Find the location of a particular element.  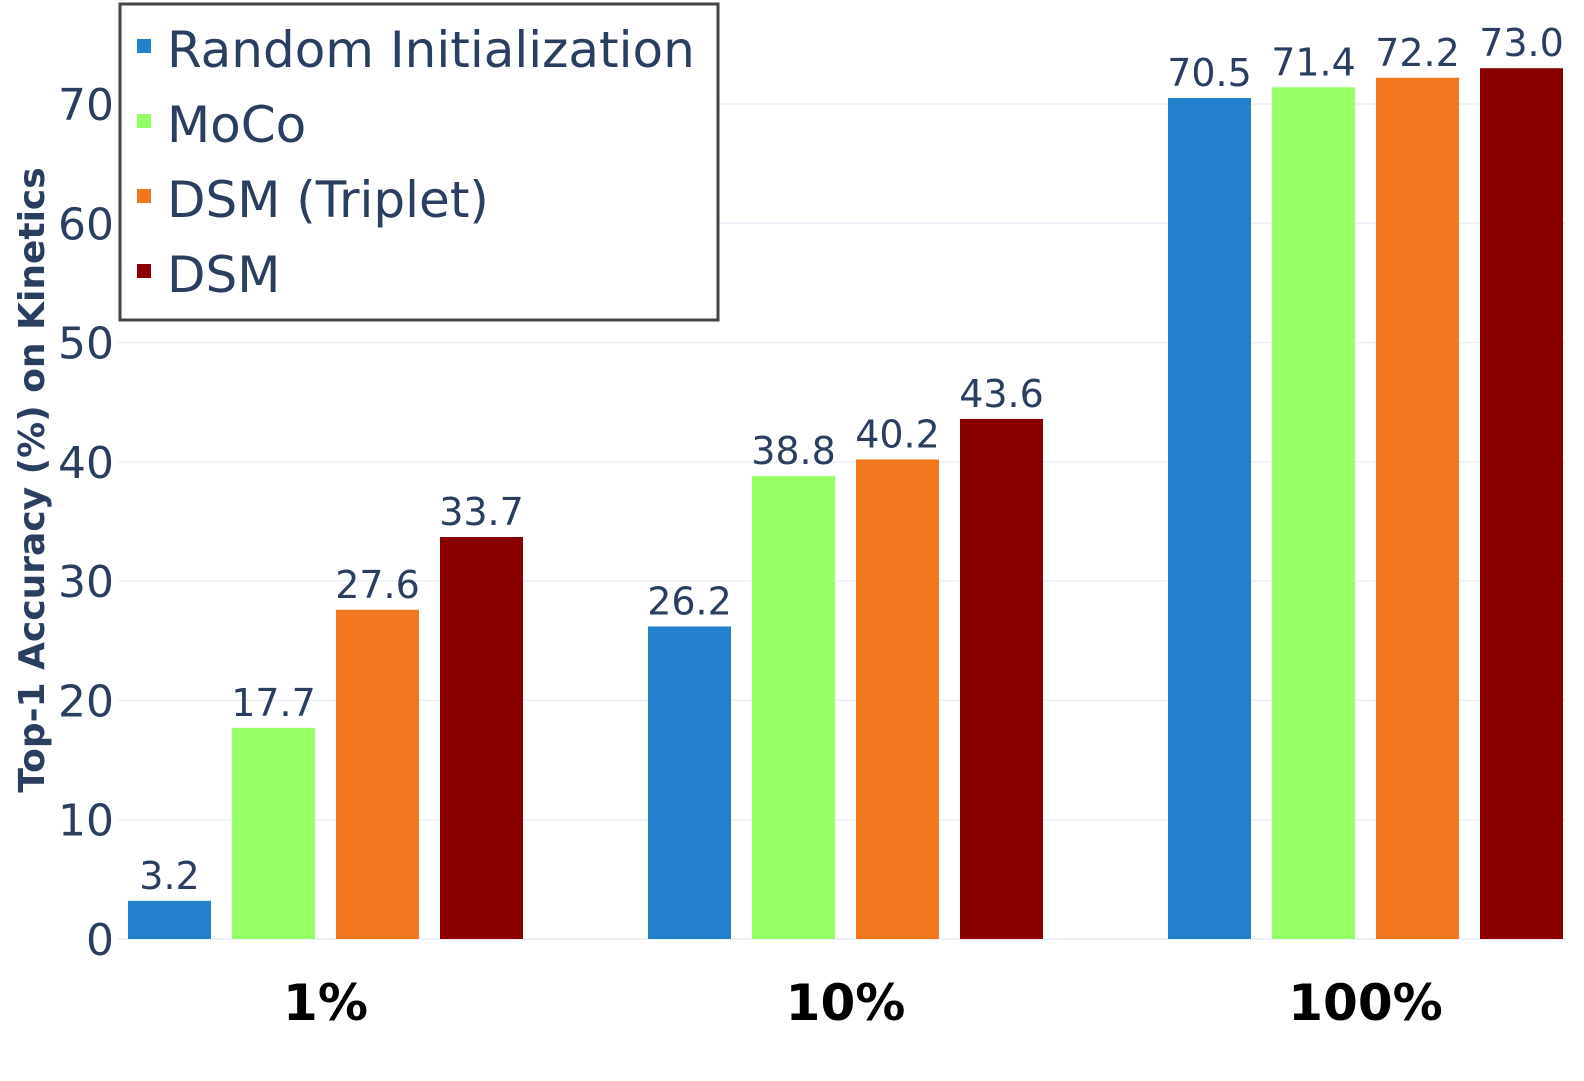

data-label: 3.2 is located at coordinates (169, 876).